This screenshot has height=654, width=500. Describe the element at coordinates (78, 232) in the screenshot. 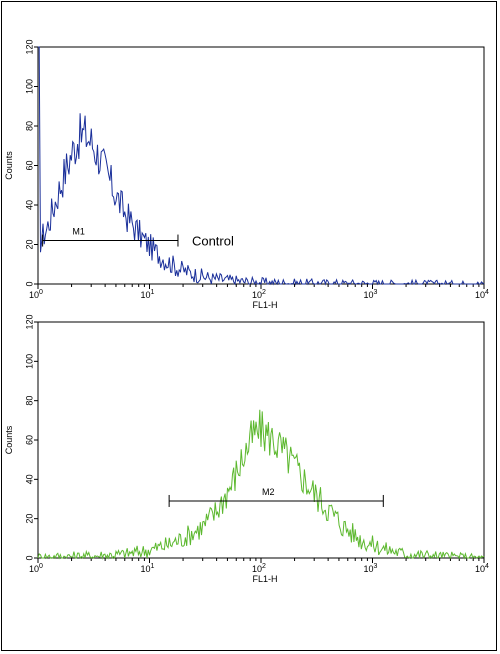

I see `gate-marker-label: M1` at that location.